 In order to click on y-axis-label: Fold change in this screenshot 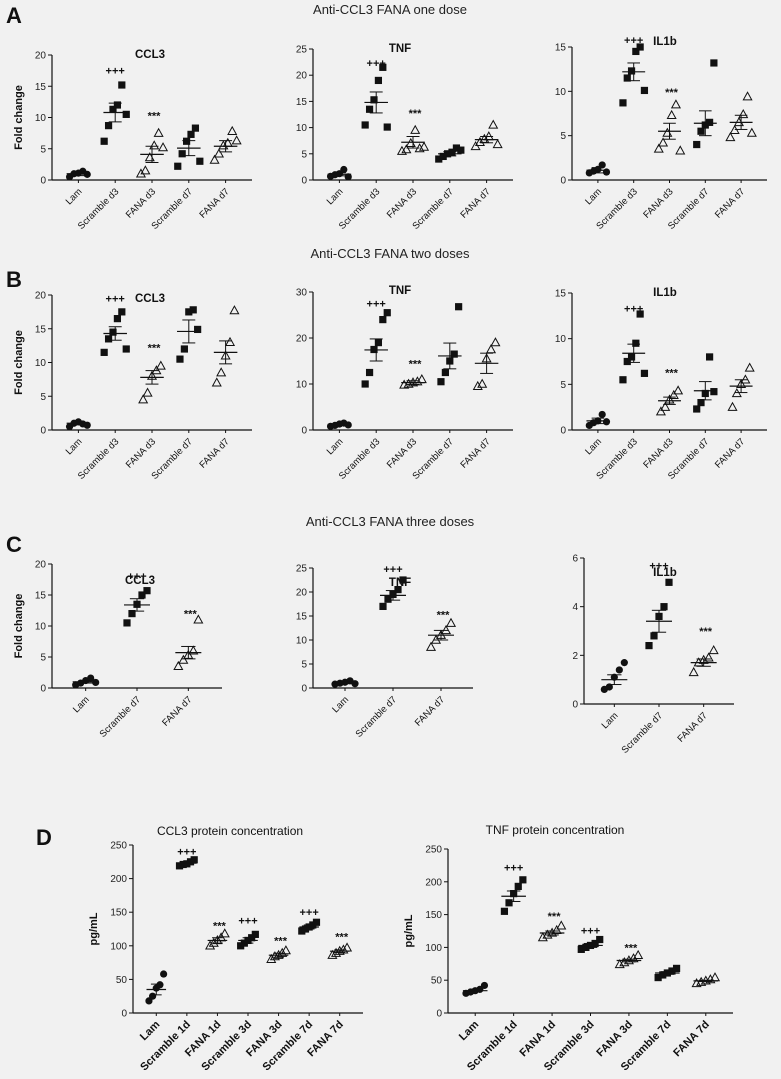, I will do `click(19, 362)`.